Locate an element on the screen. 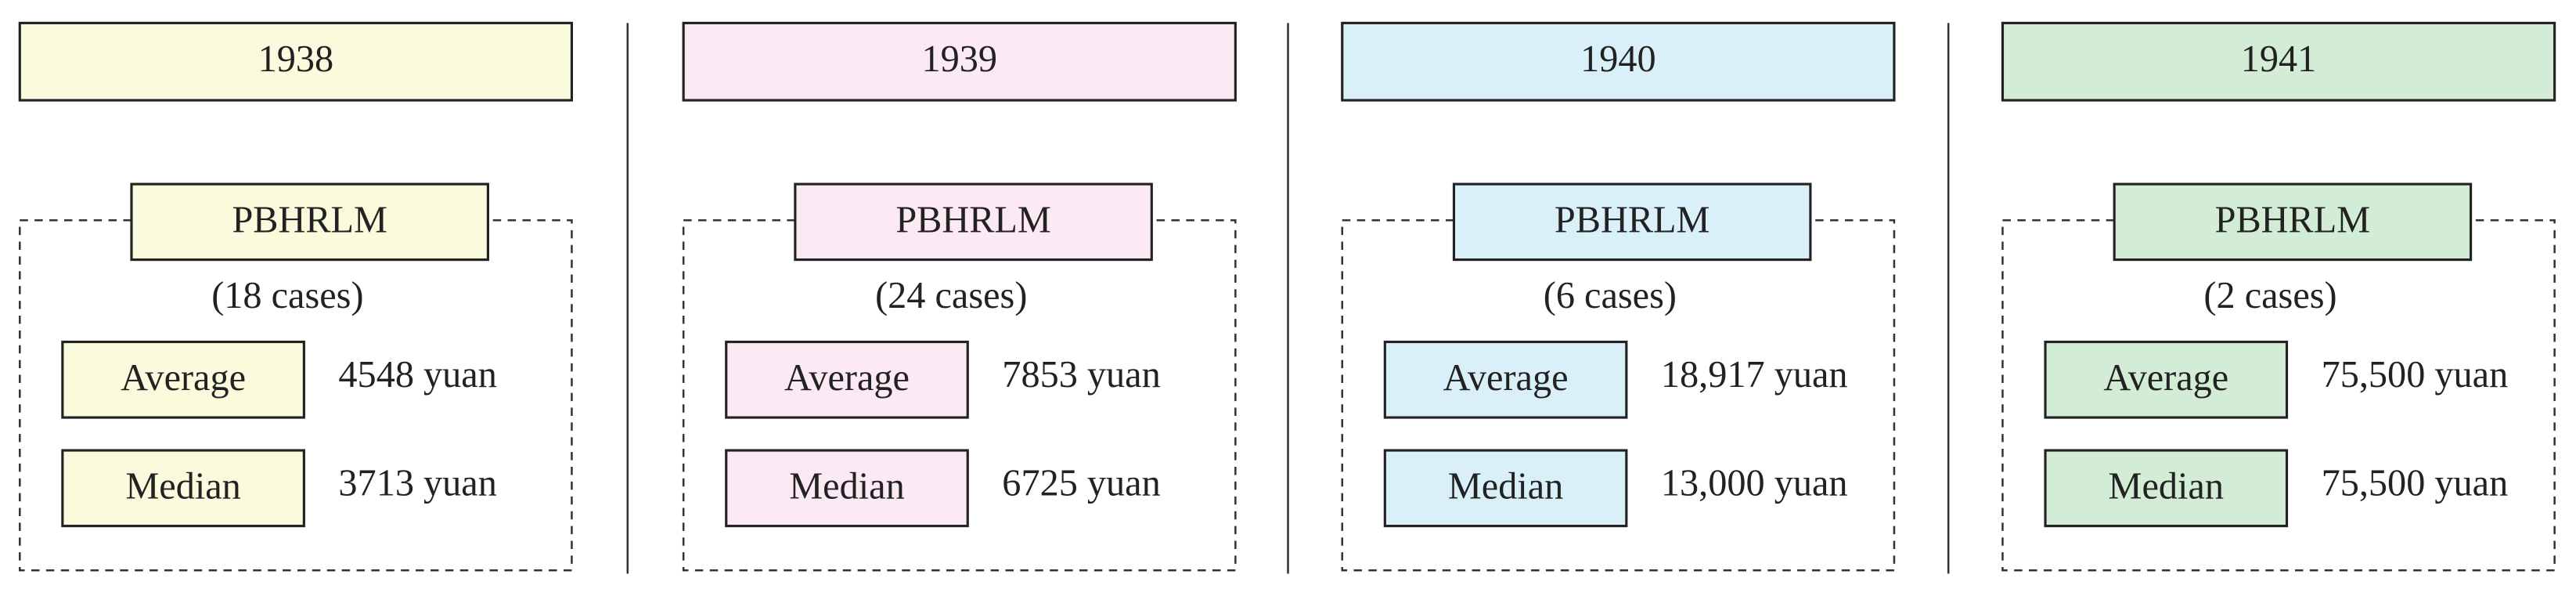 This screenshot has width=2576, height=596. year: 1938 is located at coordinates (296, 59).